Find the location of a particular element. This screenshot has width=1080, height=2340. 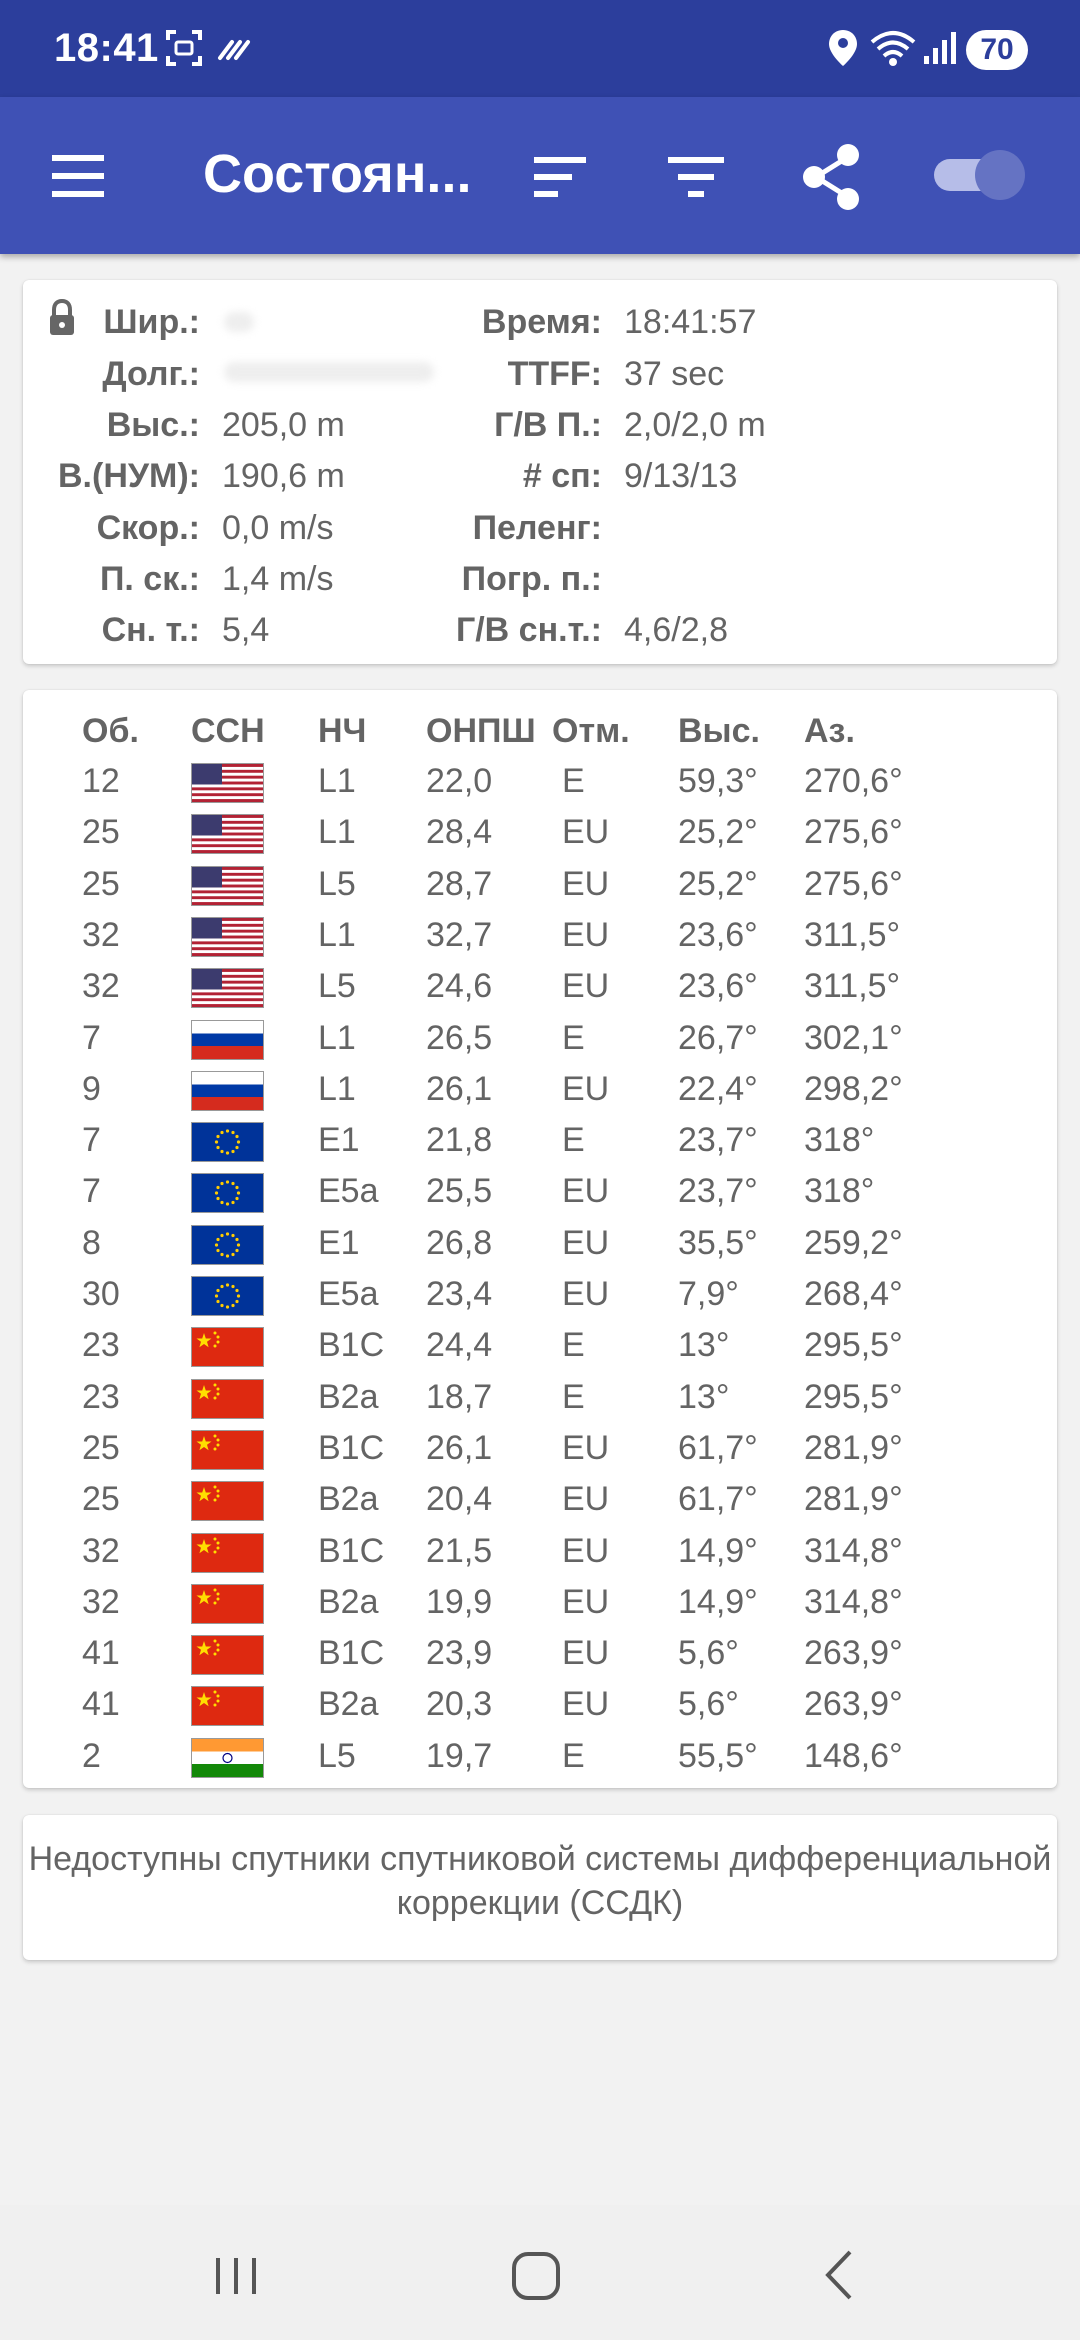

cn0-value: 28,4 is located at coordinates (459, 832).